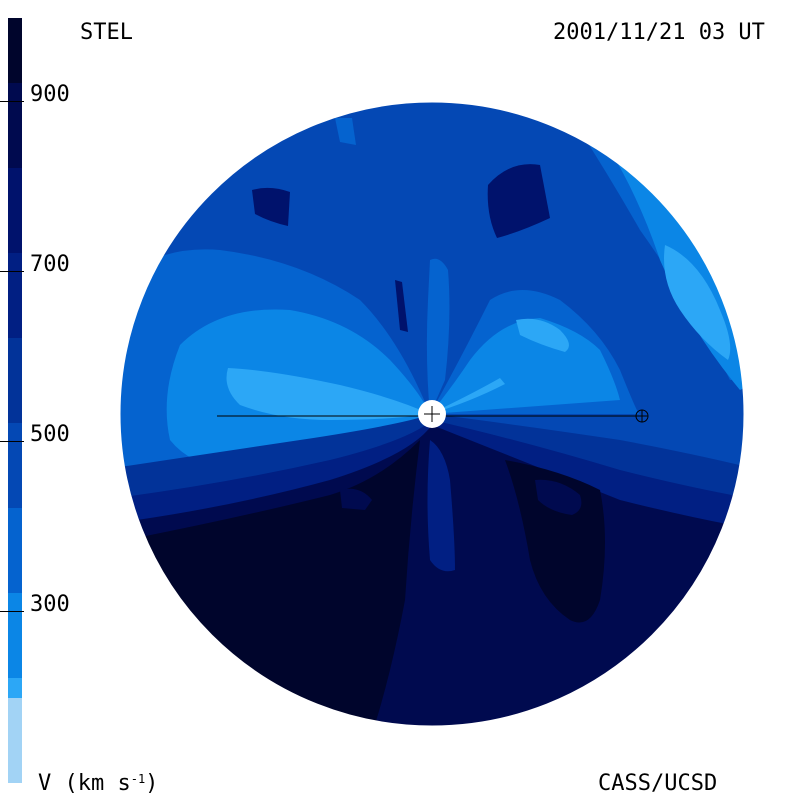 This screenshot has height=800, width=800. What do you see at coordinates (658, 783) in the screenshot?
I see `institution-label: CASS/UCSD` at bounding box center [658, 783].